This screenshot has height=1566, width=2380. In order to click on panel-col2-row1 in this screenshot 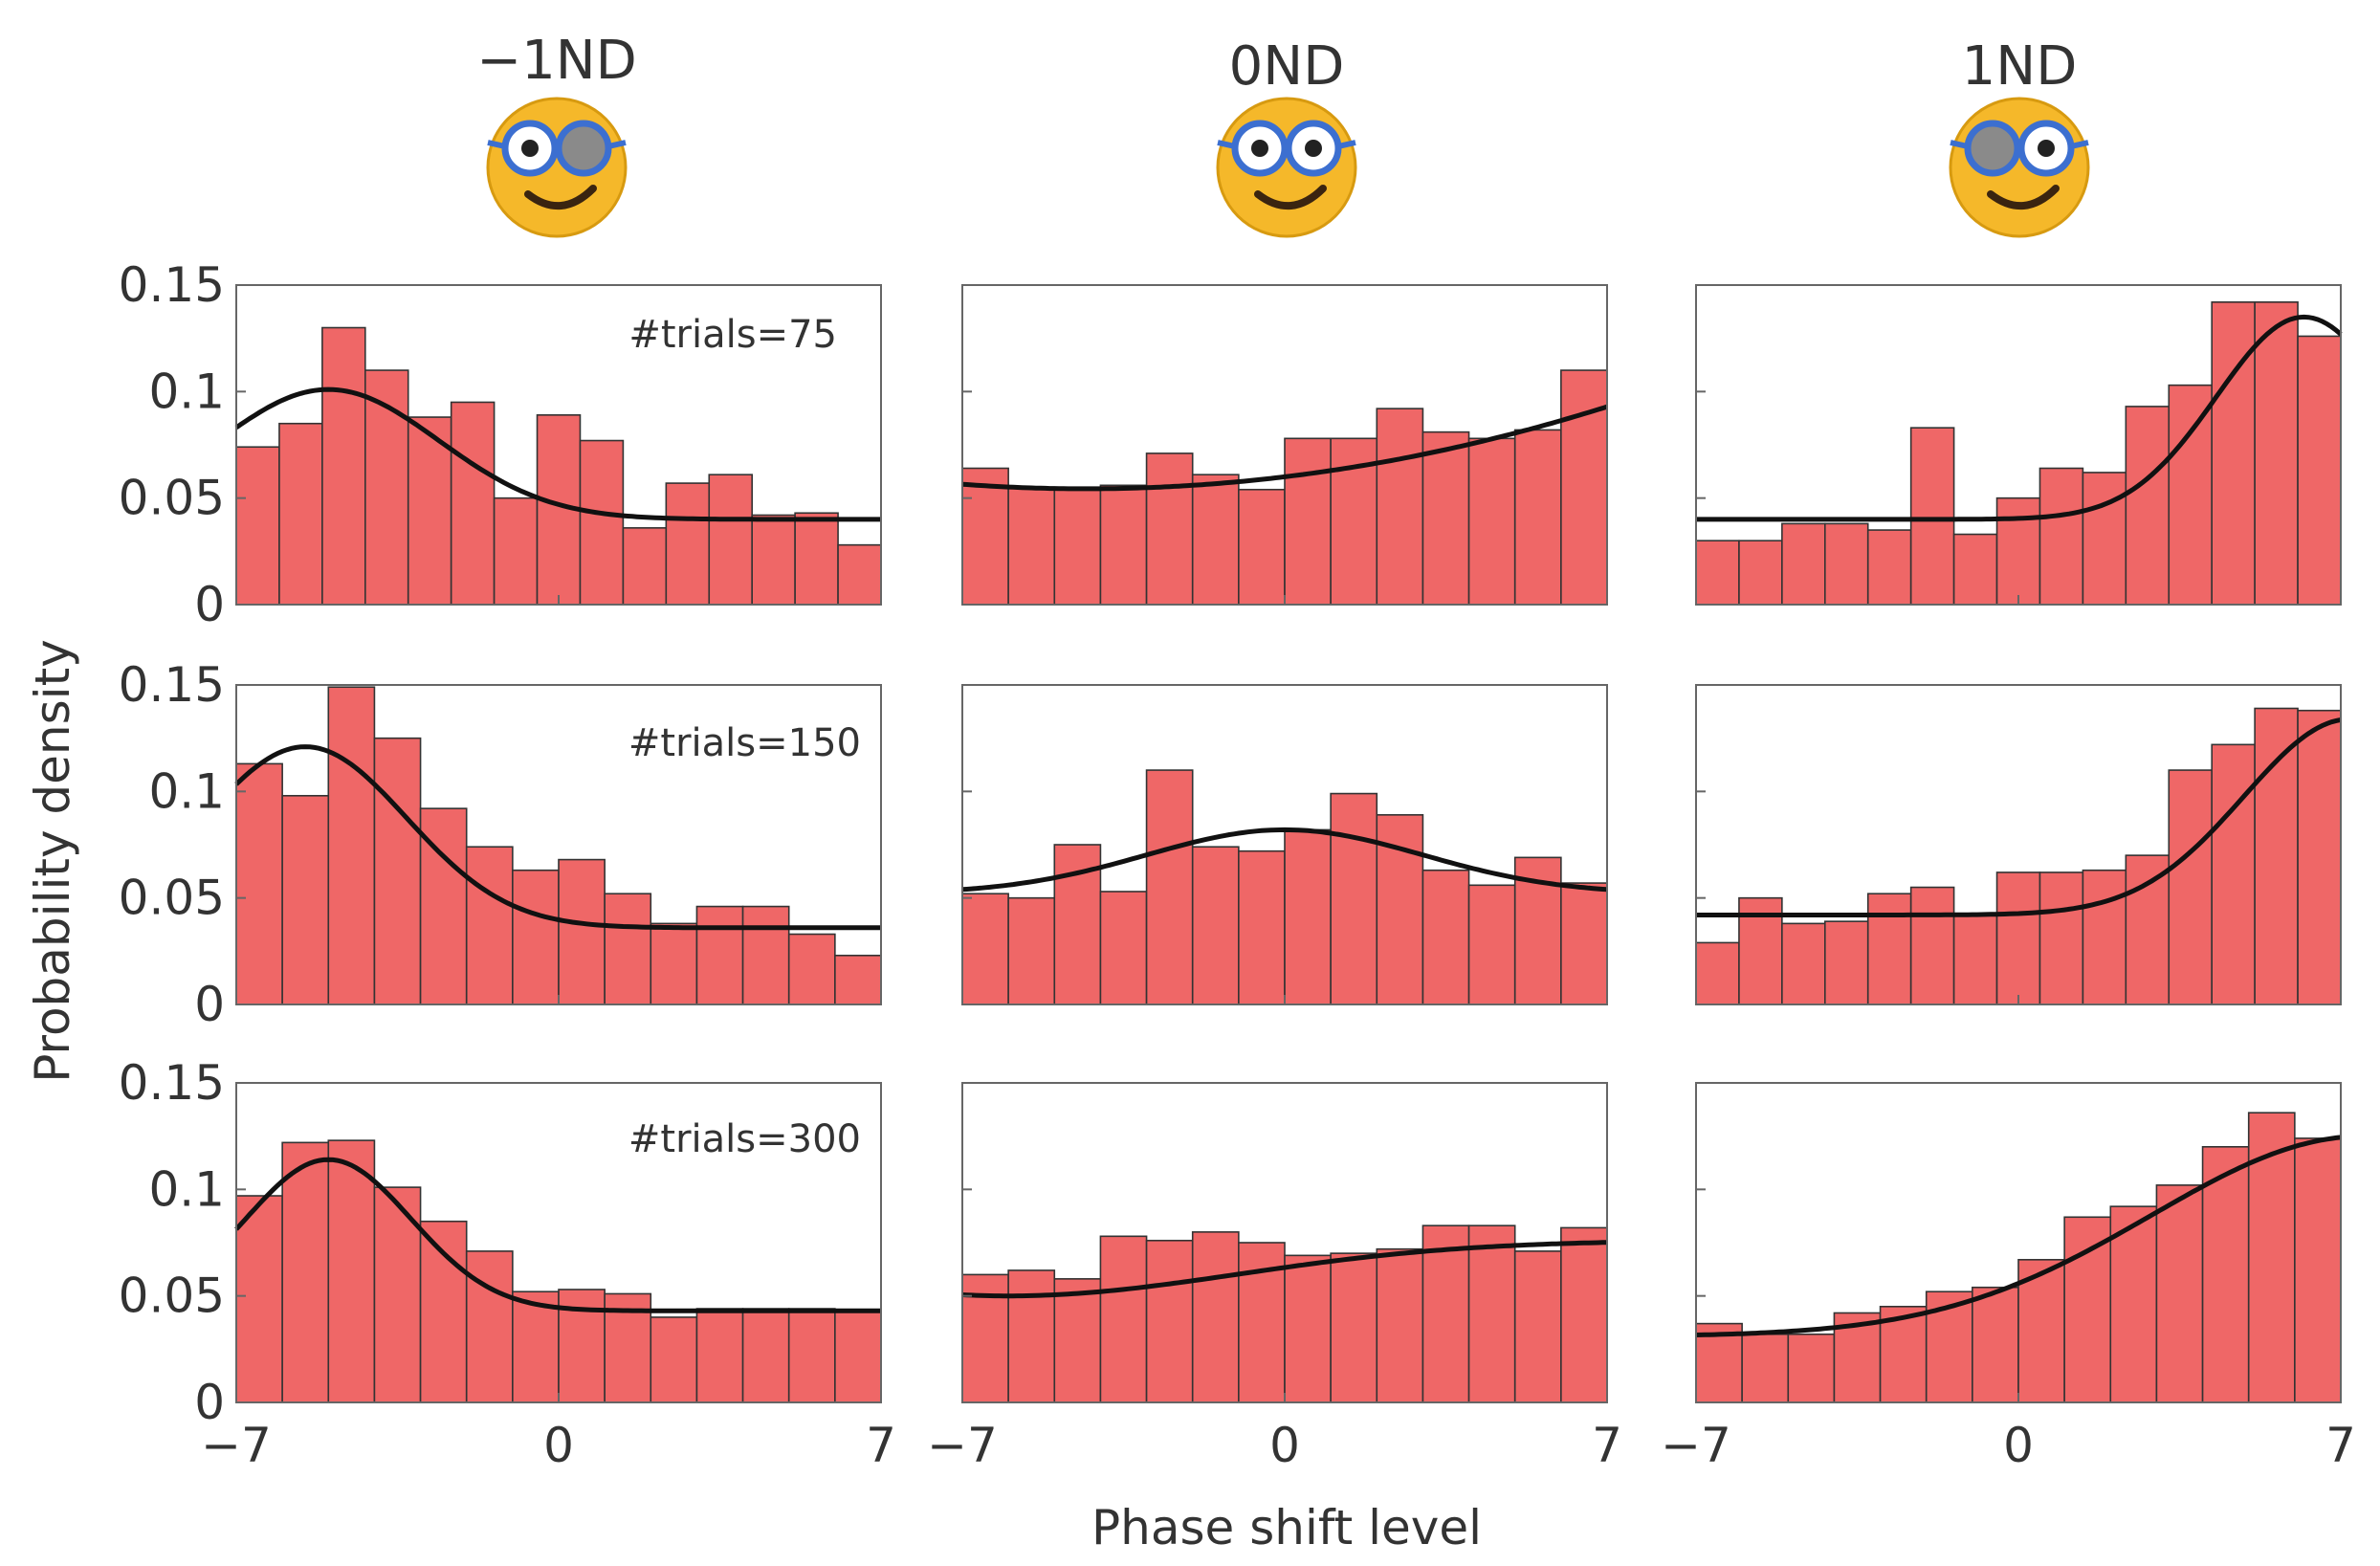, I will do `click(2019, 845)`.